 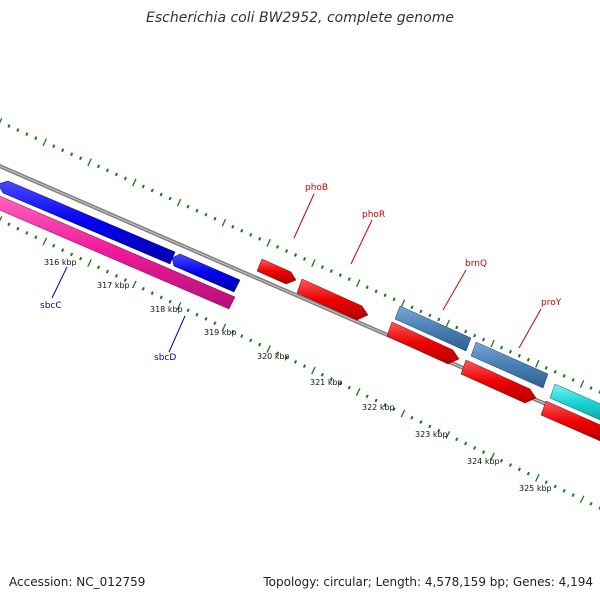 I want to click on scale-label-319: 319 kbp, so click(x=220, y=332).